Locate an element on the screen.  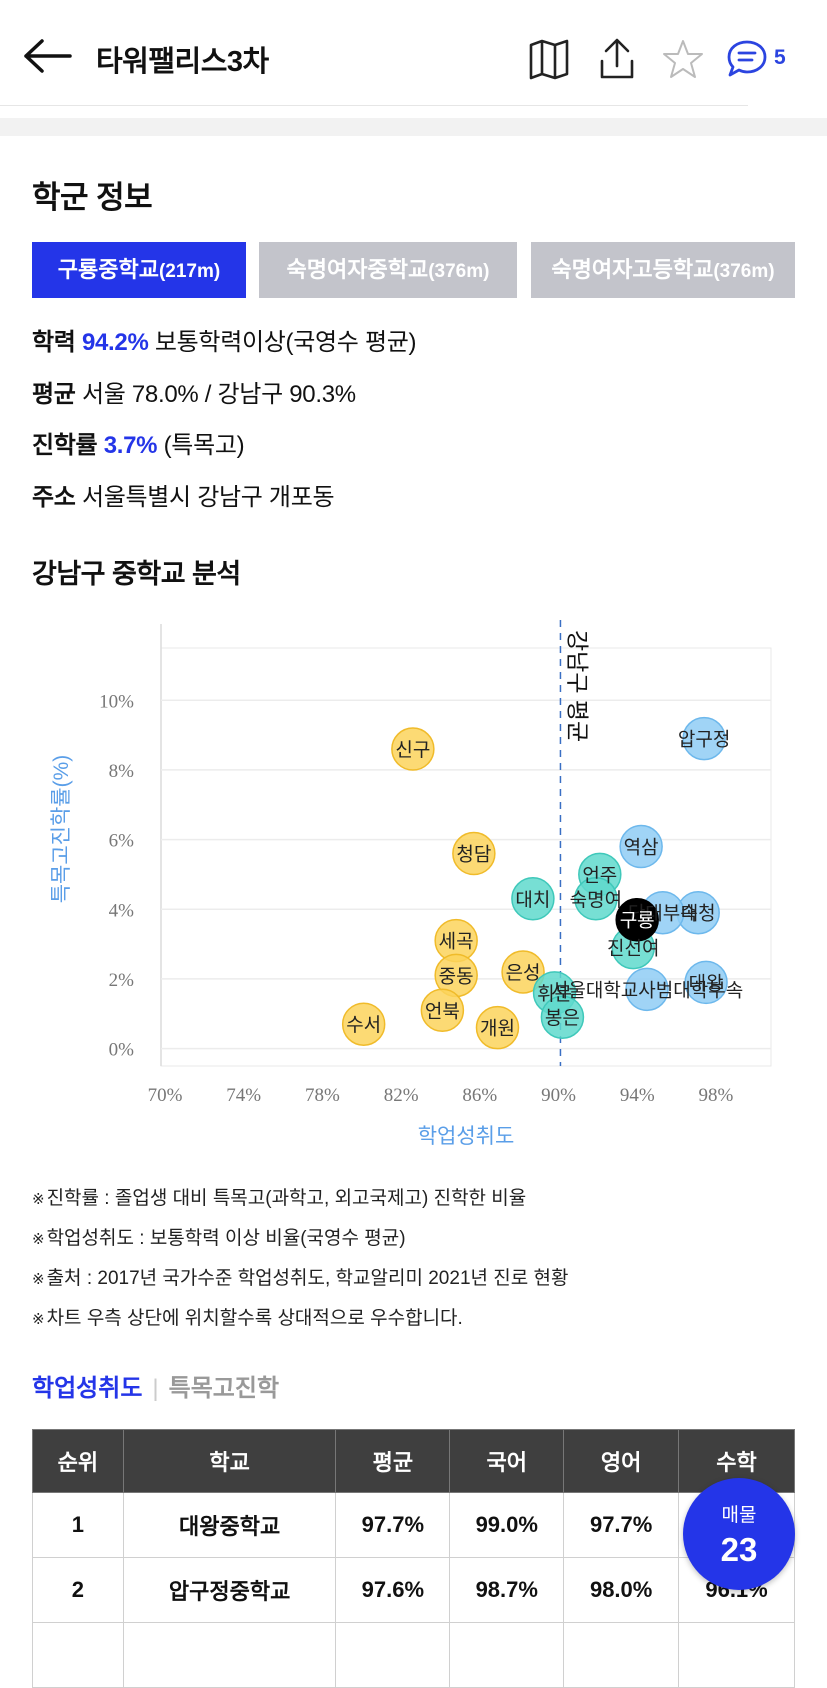
data-point-label: 은성 is located at coordinates (523, 973).